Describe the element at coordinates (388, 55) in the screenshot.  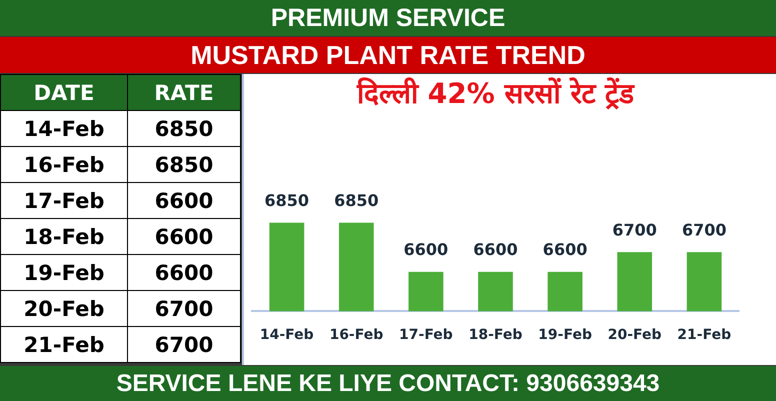
I see `text: MUSTARD PLANT RATE TREND` at that location.